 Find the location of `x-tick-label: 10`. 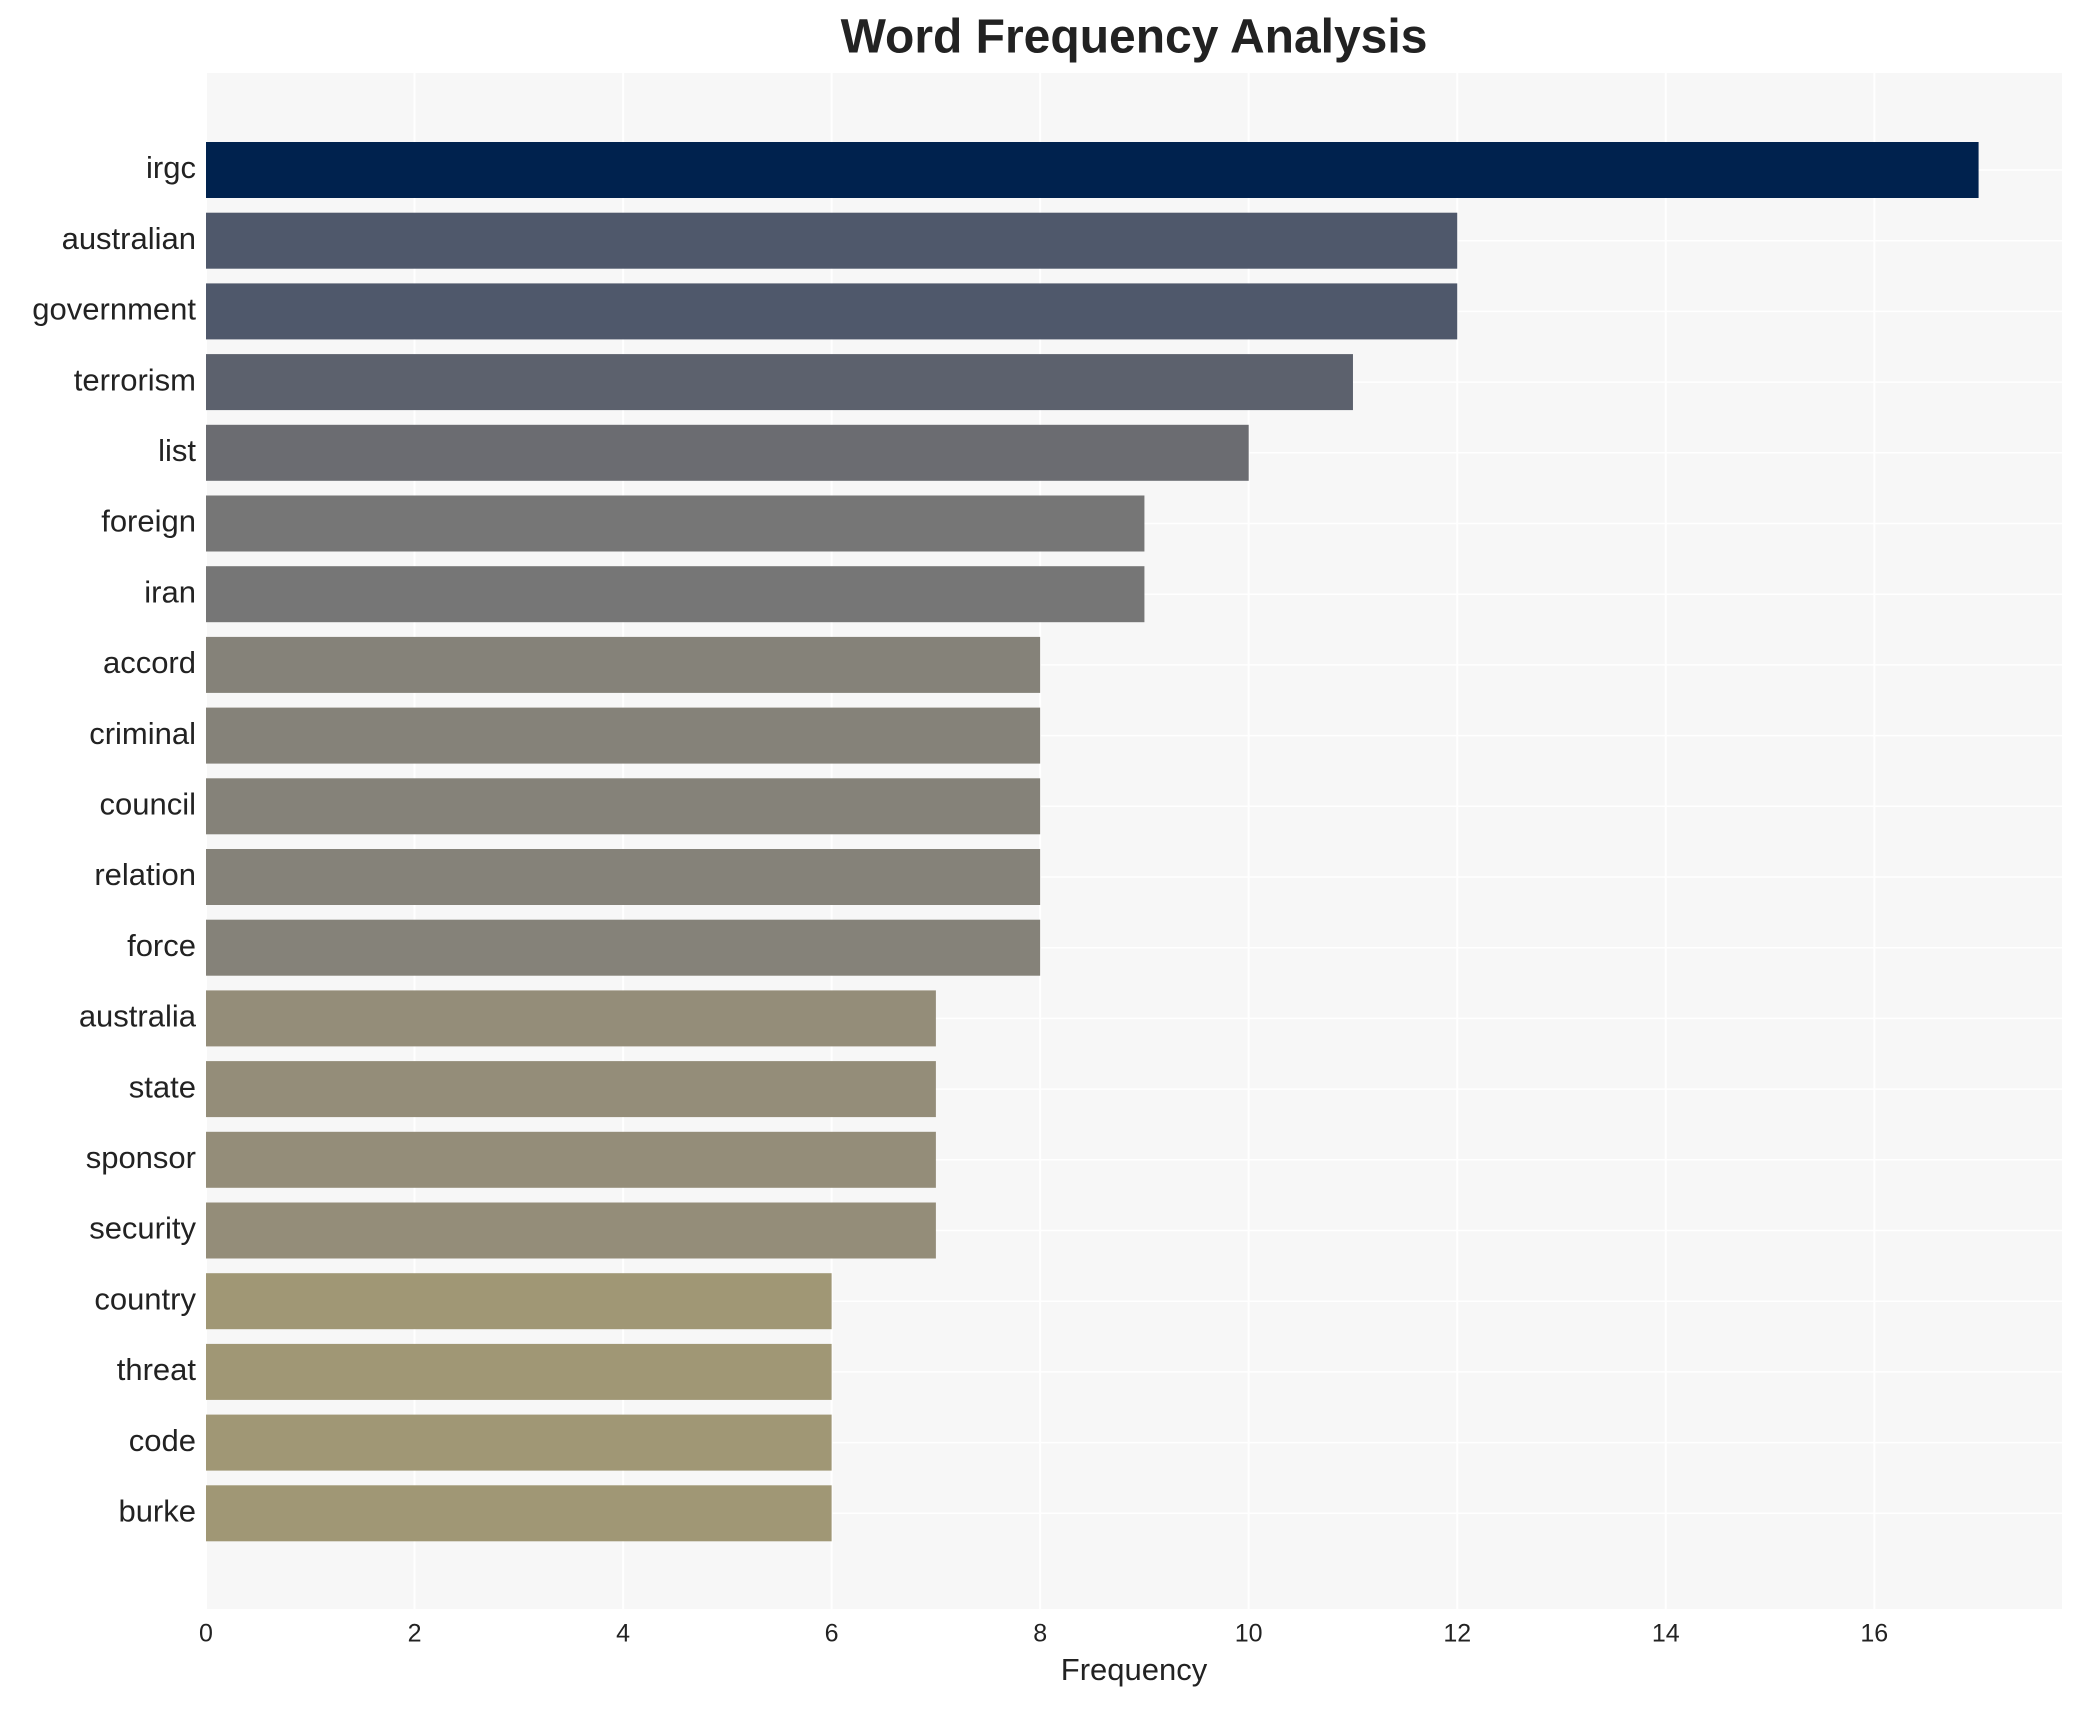

x-tick-label: 10 is located at coordinates (1249, 1634).